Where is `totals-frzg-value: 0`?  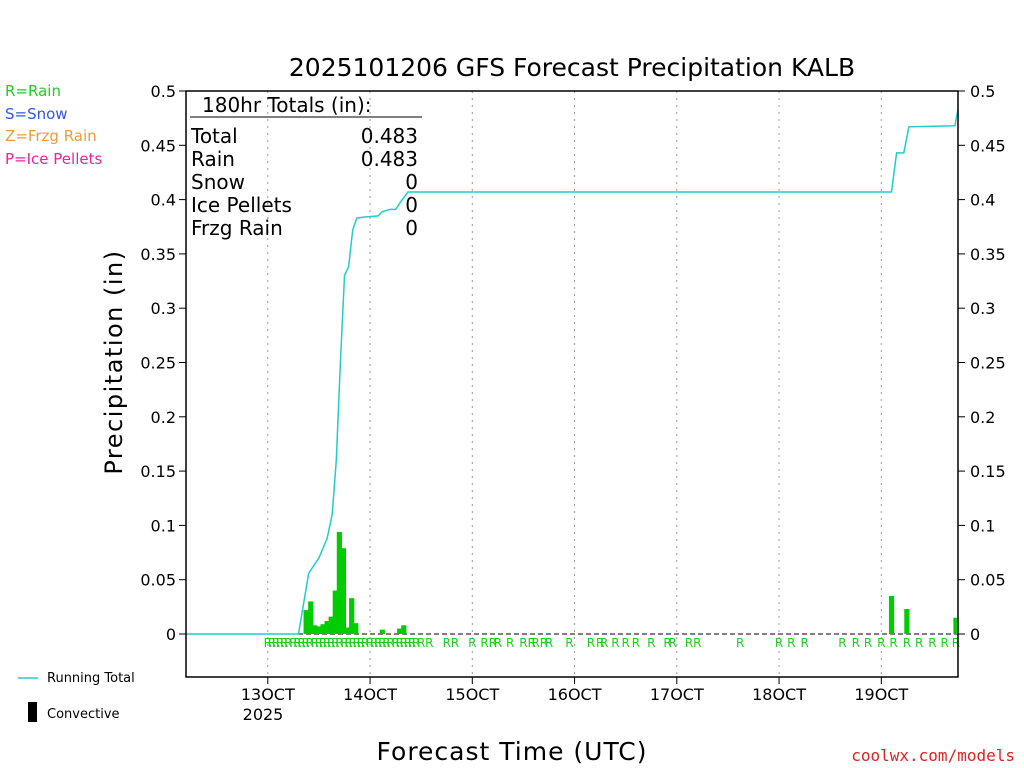
totals-frzg-value: 0 is located at coordinates (411, 228).